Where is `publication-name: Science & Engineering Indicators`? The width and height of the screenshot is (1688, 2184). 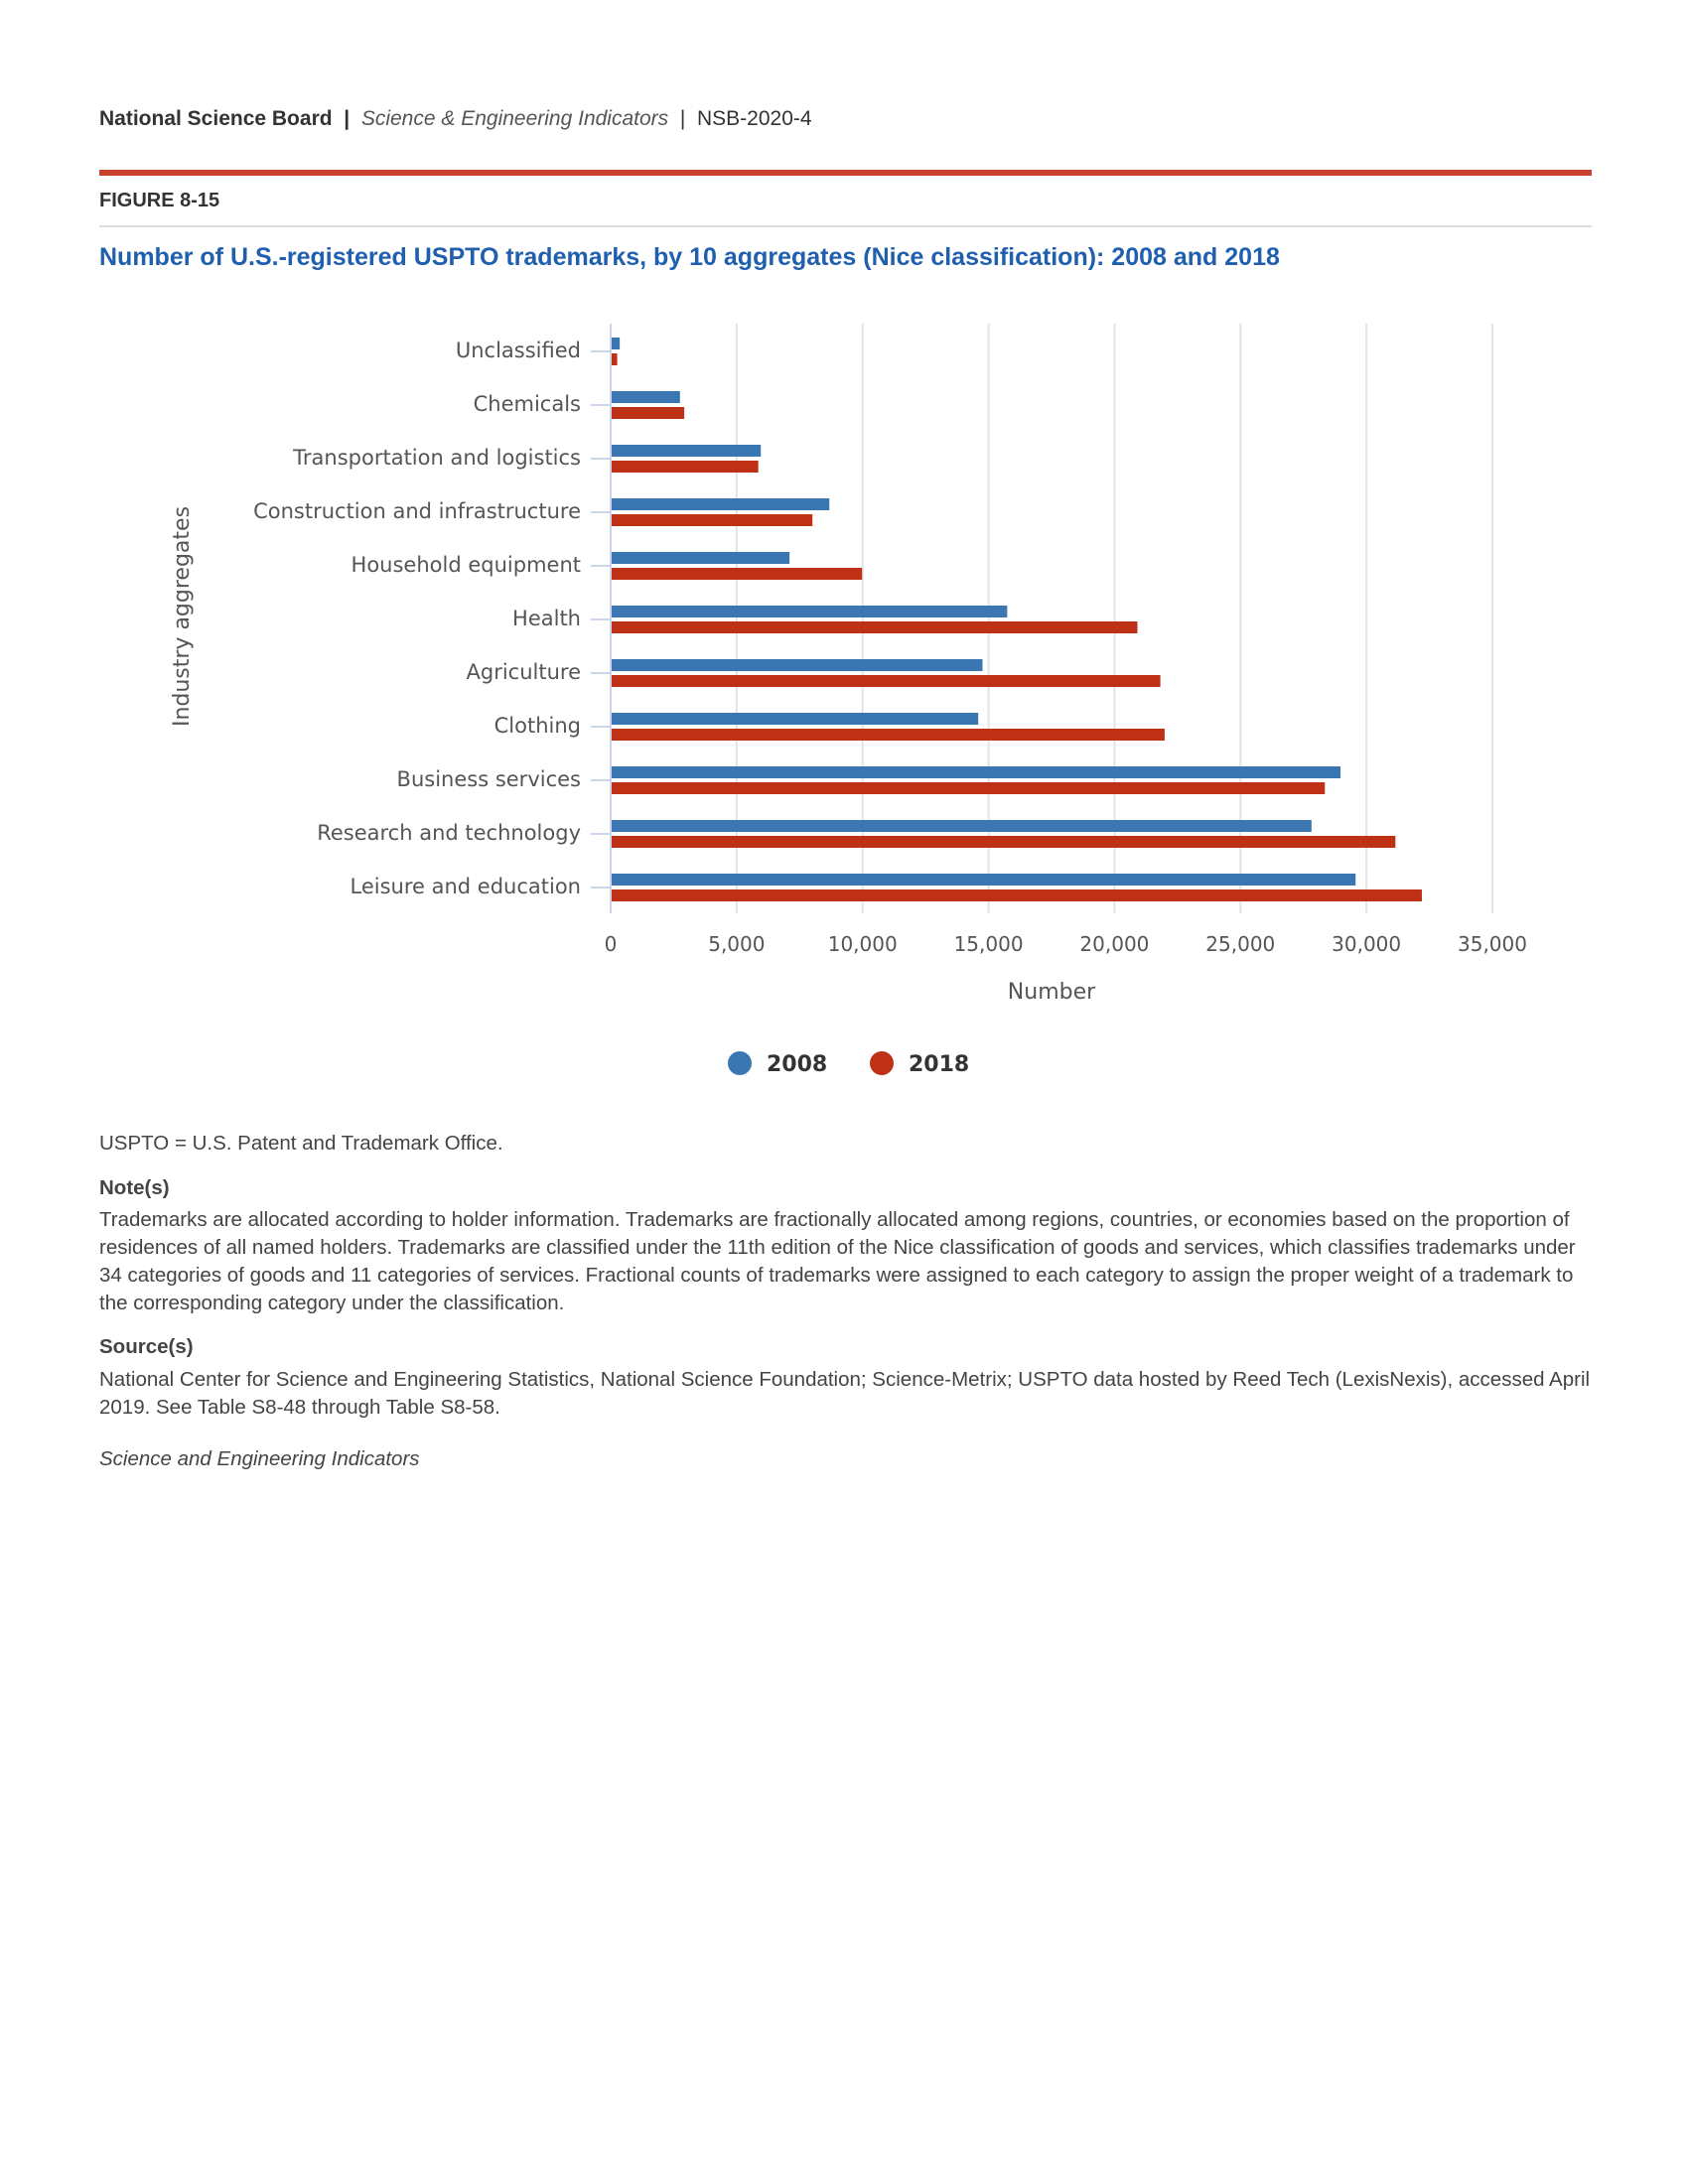 publication-name: Science & Engineering Indicators is located at coordinates (514, 118).